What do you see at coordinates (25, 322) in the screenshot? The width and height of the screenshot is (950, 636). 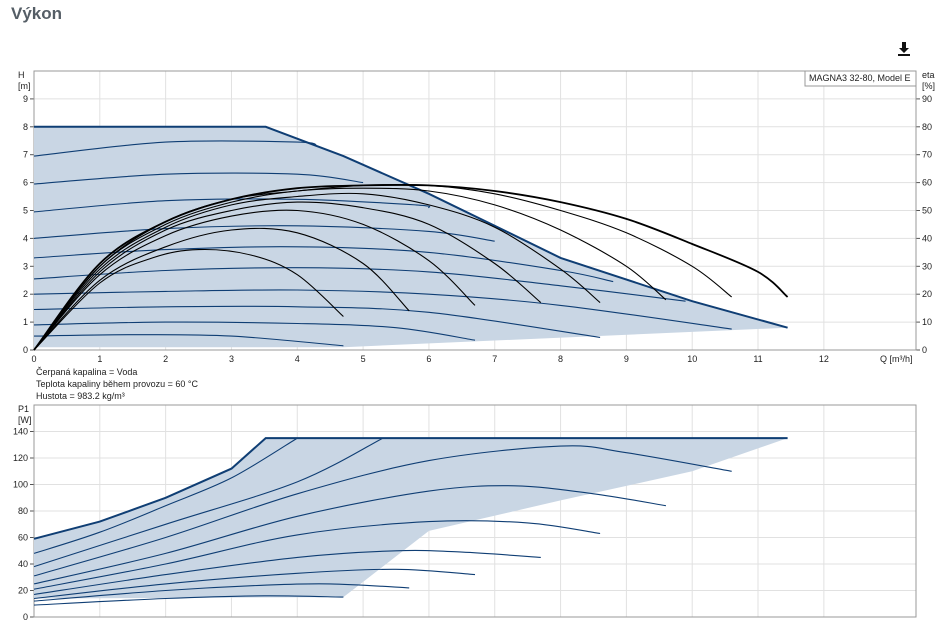 I see `y-tick-label: 1` at bounding box center [25, 322].